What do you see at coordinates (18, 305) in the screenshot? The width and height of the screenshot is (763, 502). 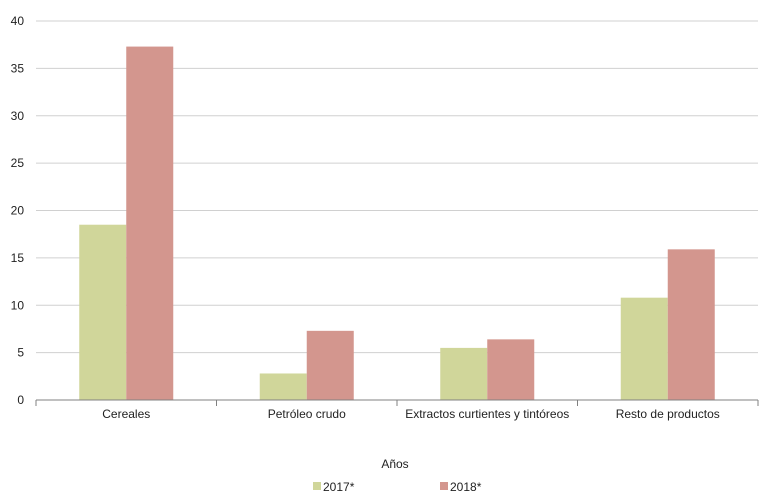 I see `y-tick-label-10: 10` at bounding box center [18, 305].